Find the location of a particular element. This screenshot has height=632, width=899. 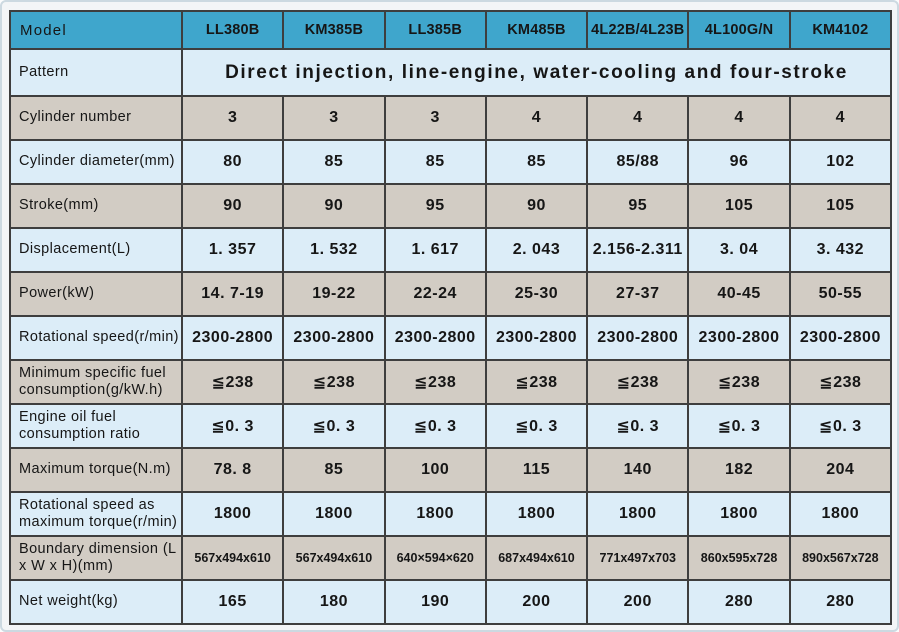

value-cell: 771x497x703 is located at coordinates (638, 558).